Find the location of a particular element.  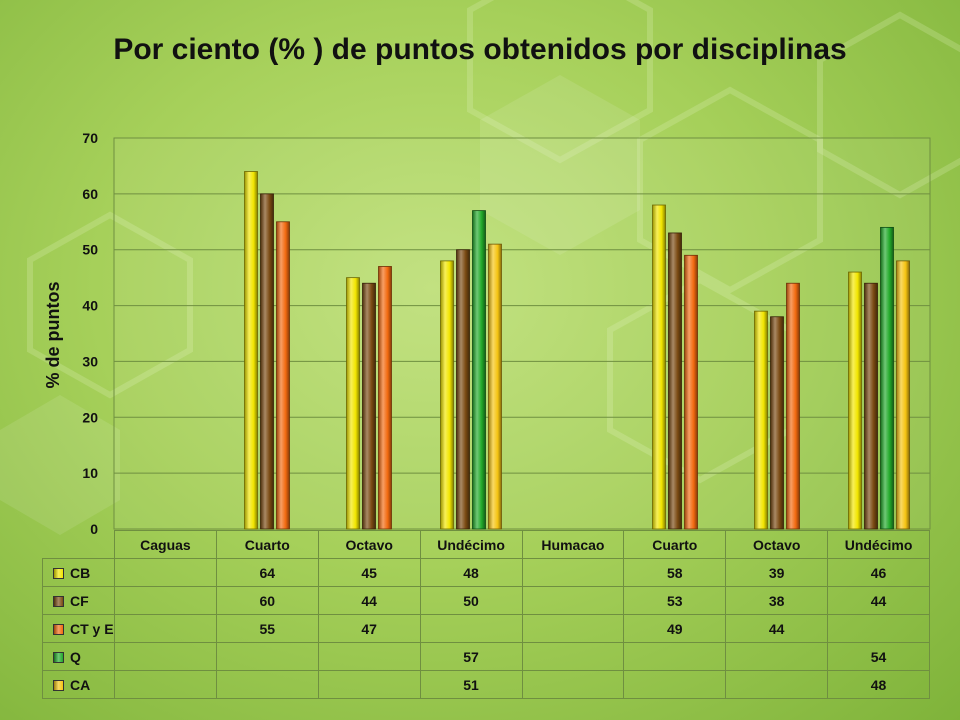

table-row: Q 57 54 is located at coordinates (486, 656).